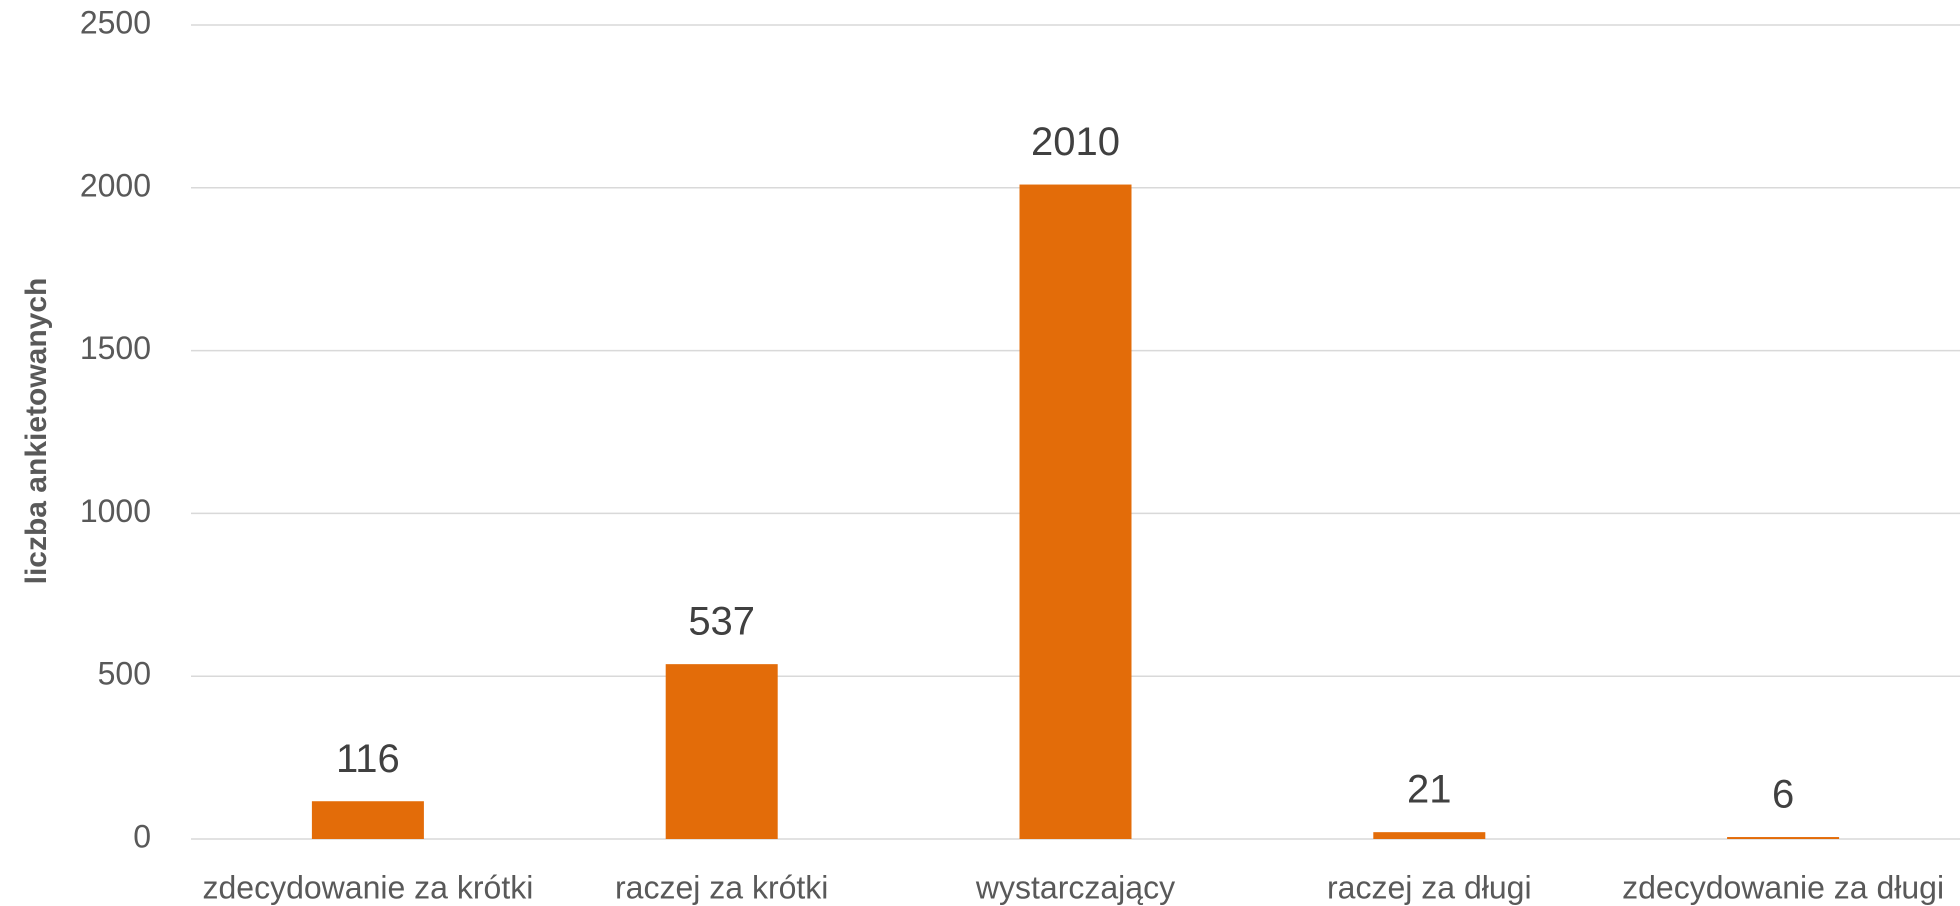 The image size is (1960, 906). What do you see at coordinates (36, 431) in the screenshot?
I see `y-axis-title: liczba ankietowanych` at bounding box center [36, 431].